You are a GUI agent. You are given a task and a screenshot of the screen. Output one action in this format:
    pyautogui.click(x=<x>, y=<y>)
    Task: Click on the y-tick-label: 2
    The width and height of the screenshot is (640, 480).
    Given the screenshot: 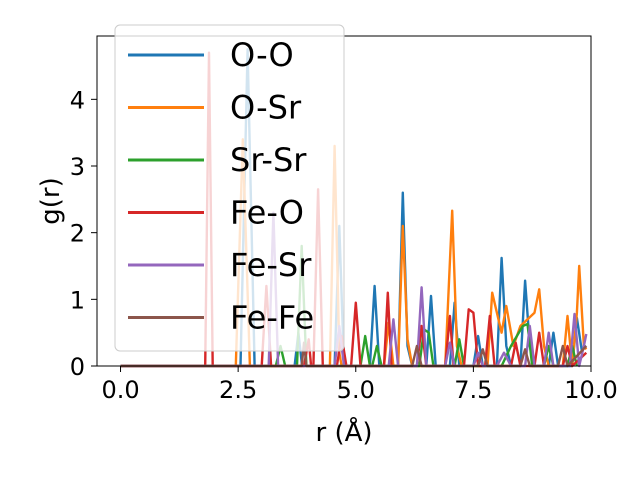 What is the action you would take?
    pyautogui.click(x=77, y=234)
    